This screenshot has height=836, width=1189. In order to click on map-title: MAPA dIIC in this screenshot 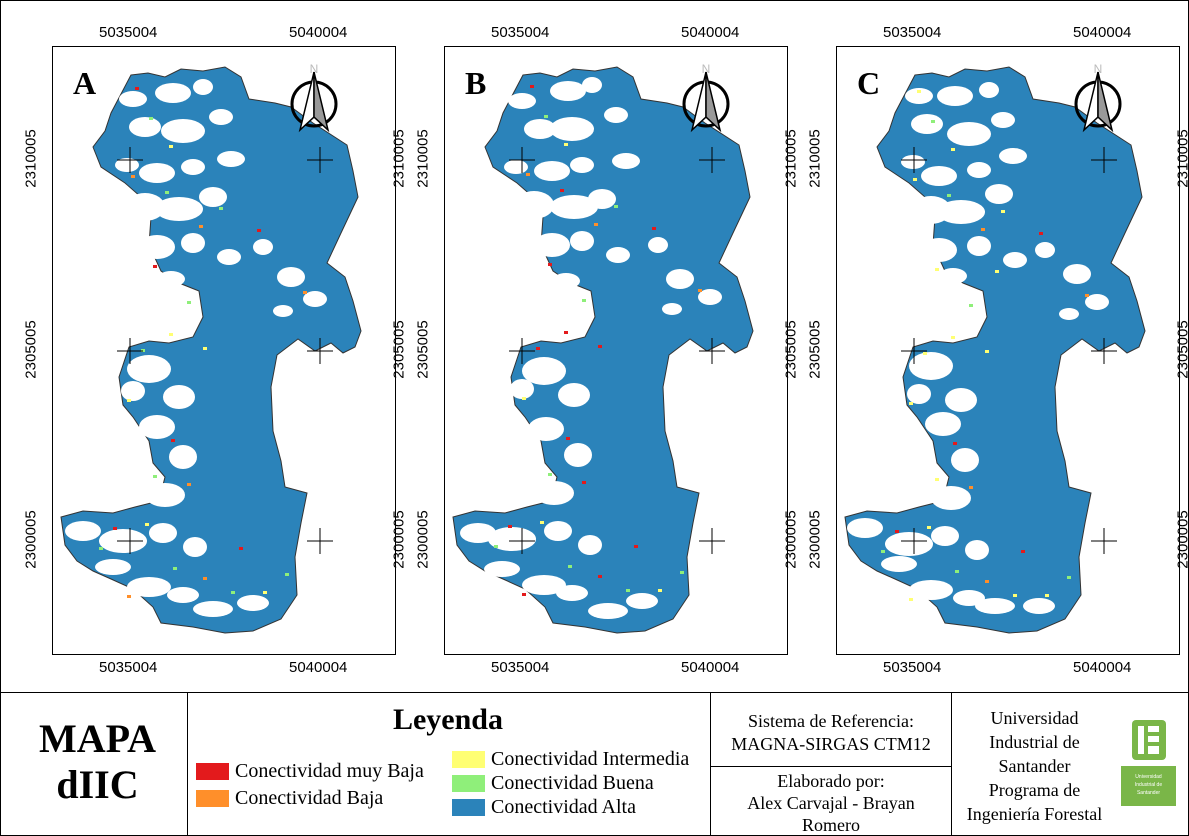, I will do `click(97, 762)`.